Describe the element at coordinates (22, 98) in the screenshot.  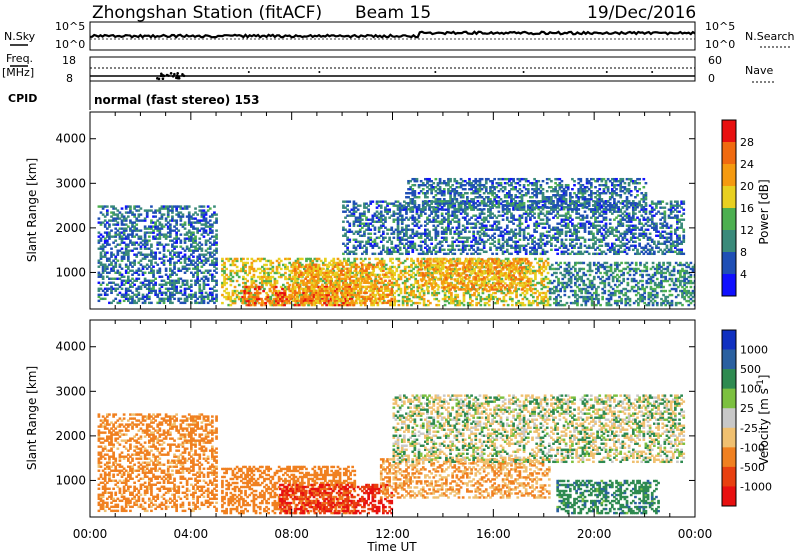
I see `cpid-label: CPID` at that location.